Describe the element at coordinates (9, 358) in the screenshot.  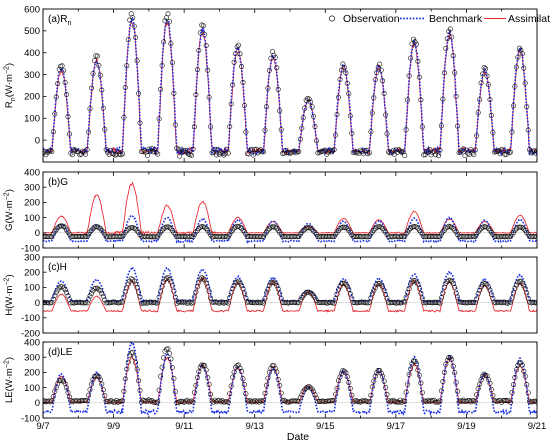
I see `ylabel-close: )` at that location.